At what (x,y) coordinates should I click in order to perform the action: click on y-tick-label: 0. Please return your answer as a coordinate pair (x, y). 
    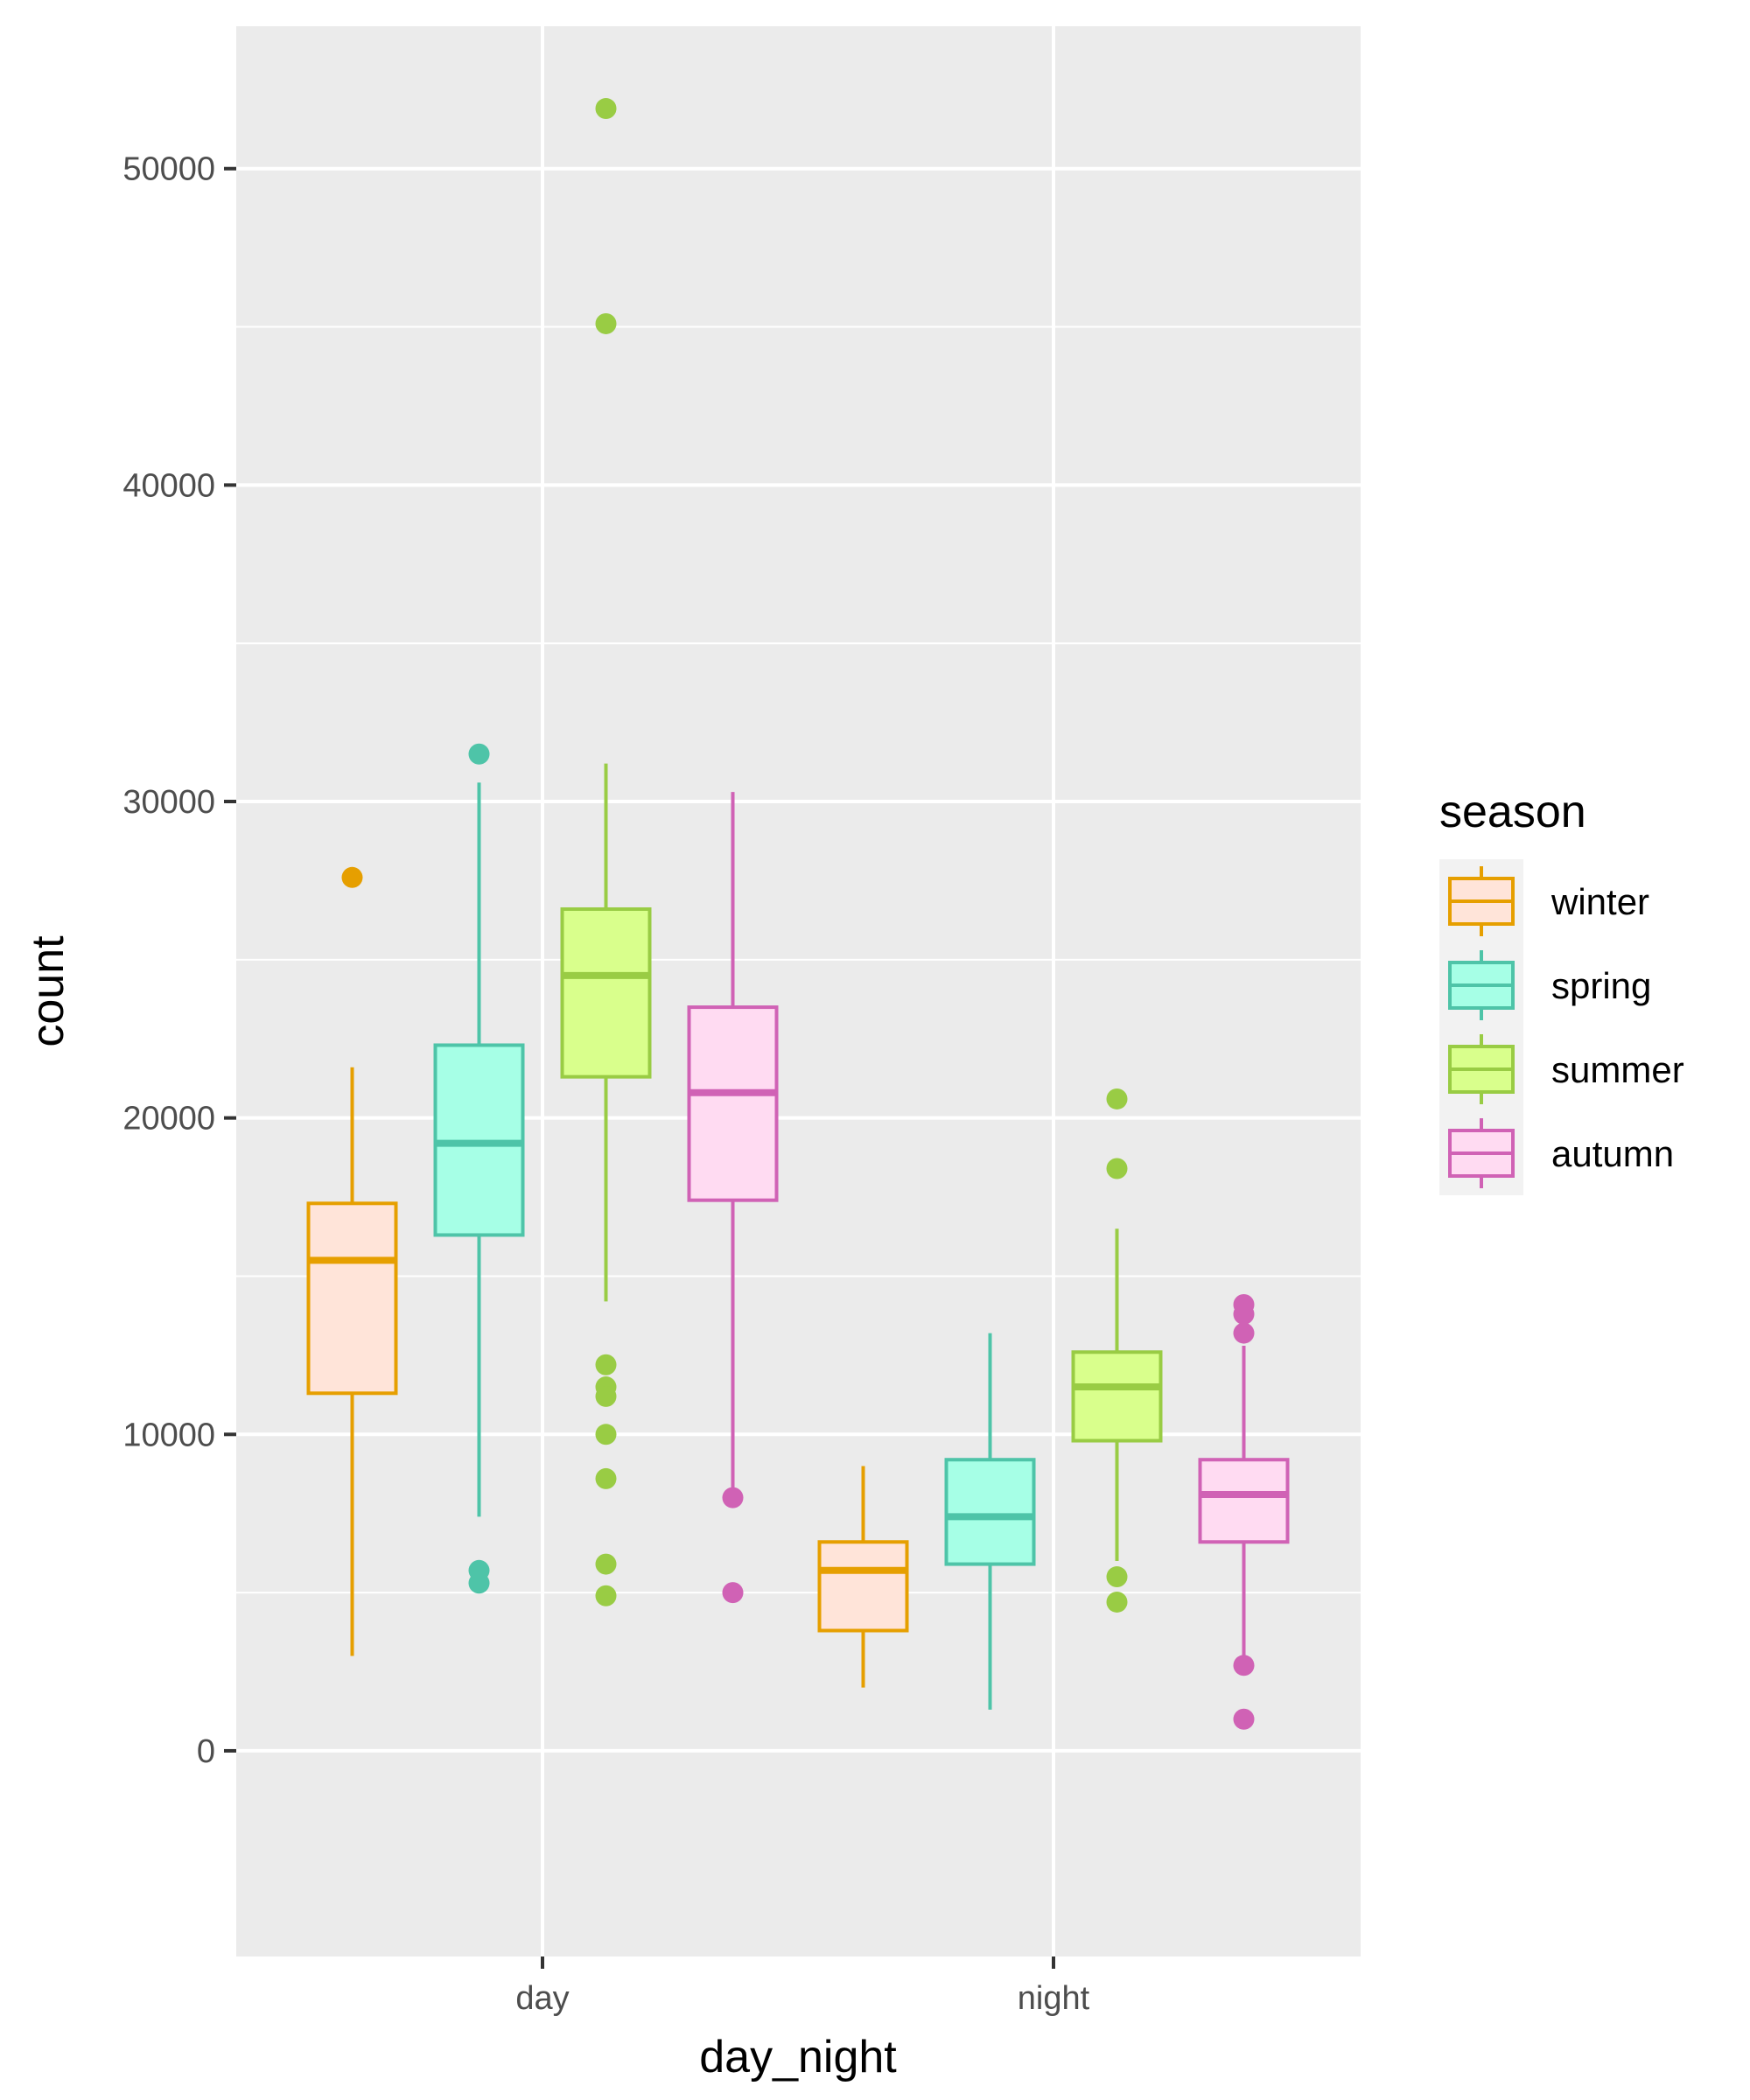
    Looking at the image, I should click on (206, 1751).